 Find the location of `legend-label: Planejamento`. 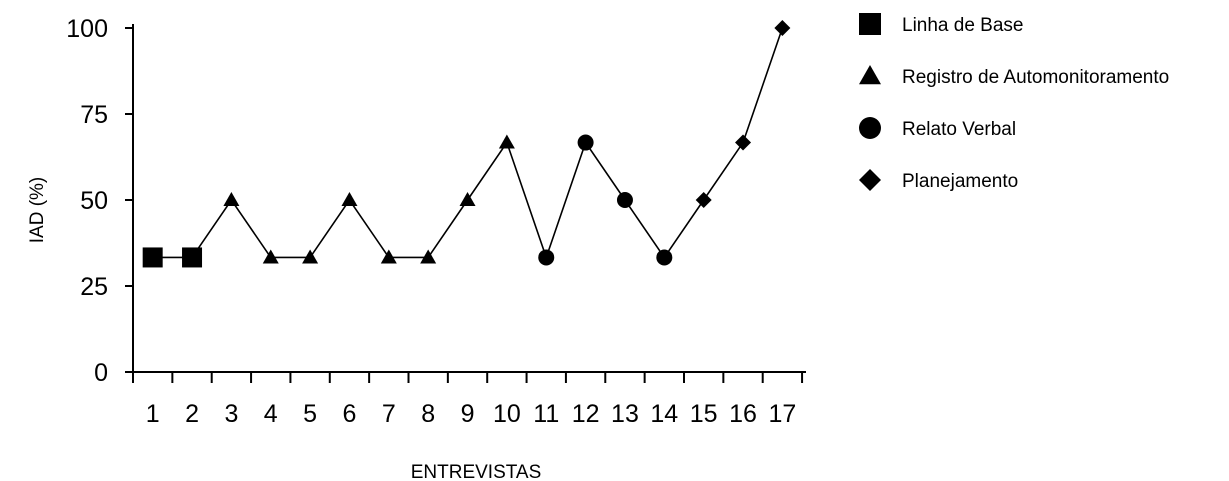

legend-label: Planejamento is located at coordinates (960, 181).